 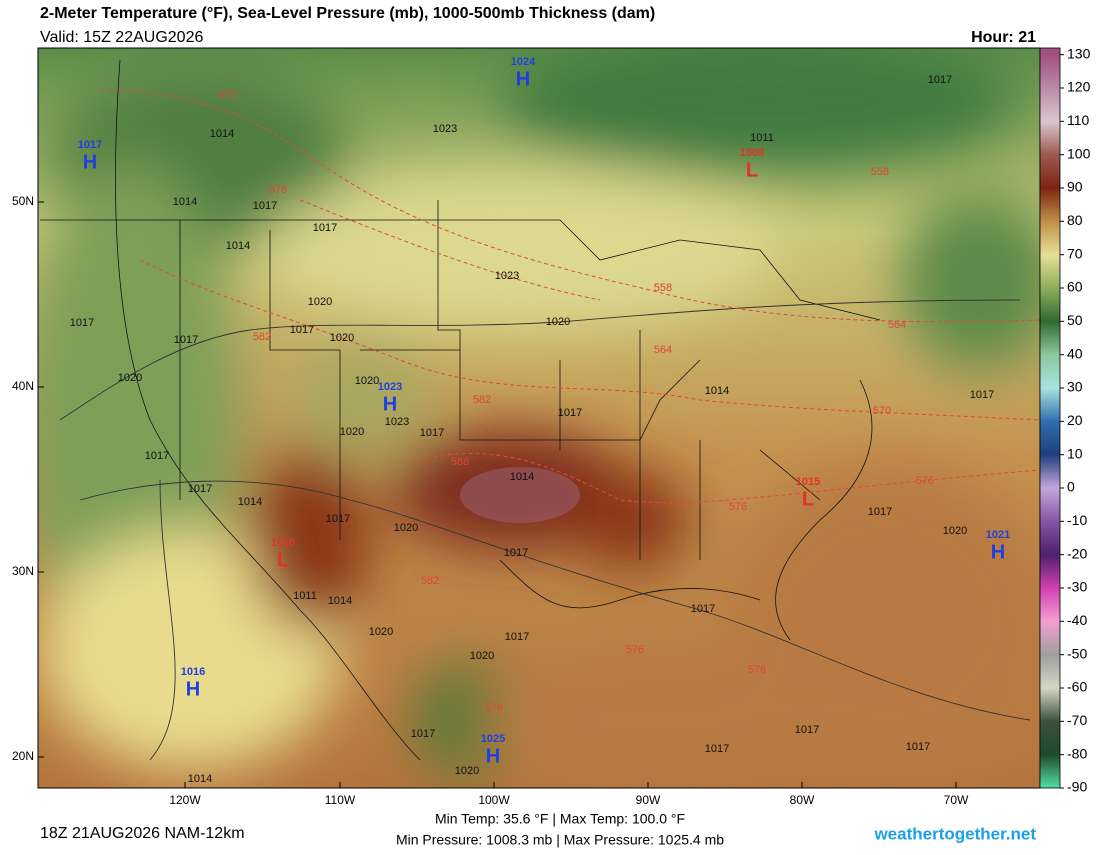 I want to click on center-pressure: 1025, so click(x=493, y=739).